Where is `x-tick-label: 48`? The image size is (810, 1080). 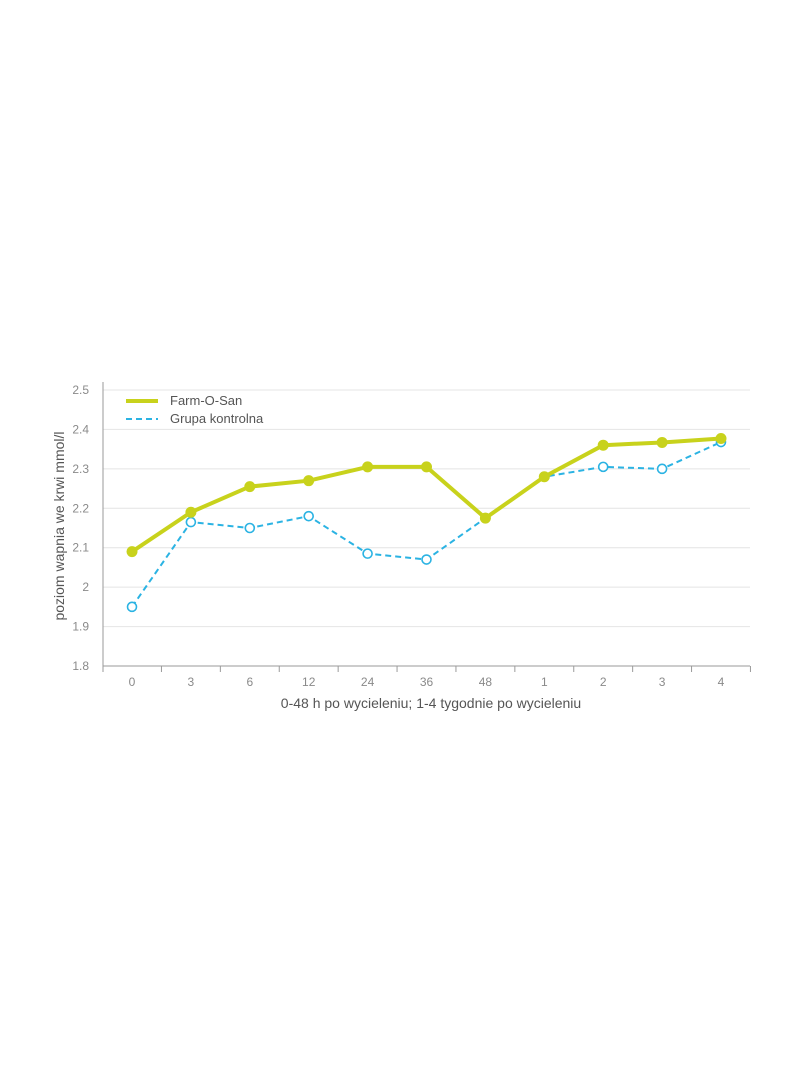
x-tick-label: 48 is located at coordinates (486, 682).